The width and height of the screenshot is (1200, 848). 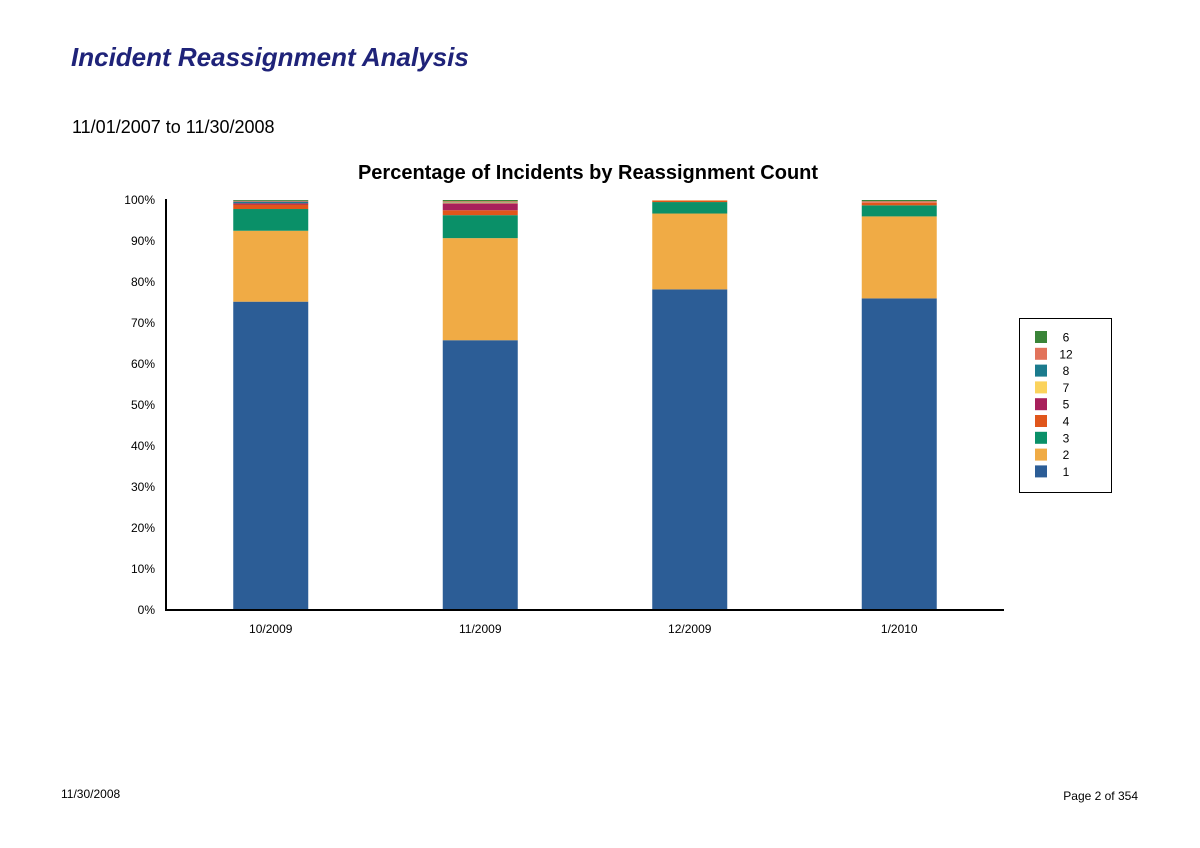 I want to click on y-tick-label: 40%, so click(x=143, y=446).